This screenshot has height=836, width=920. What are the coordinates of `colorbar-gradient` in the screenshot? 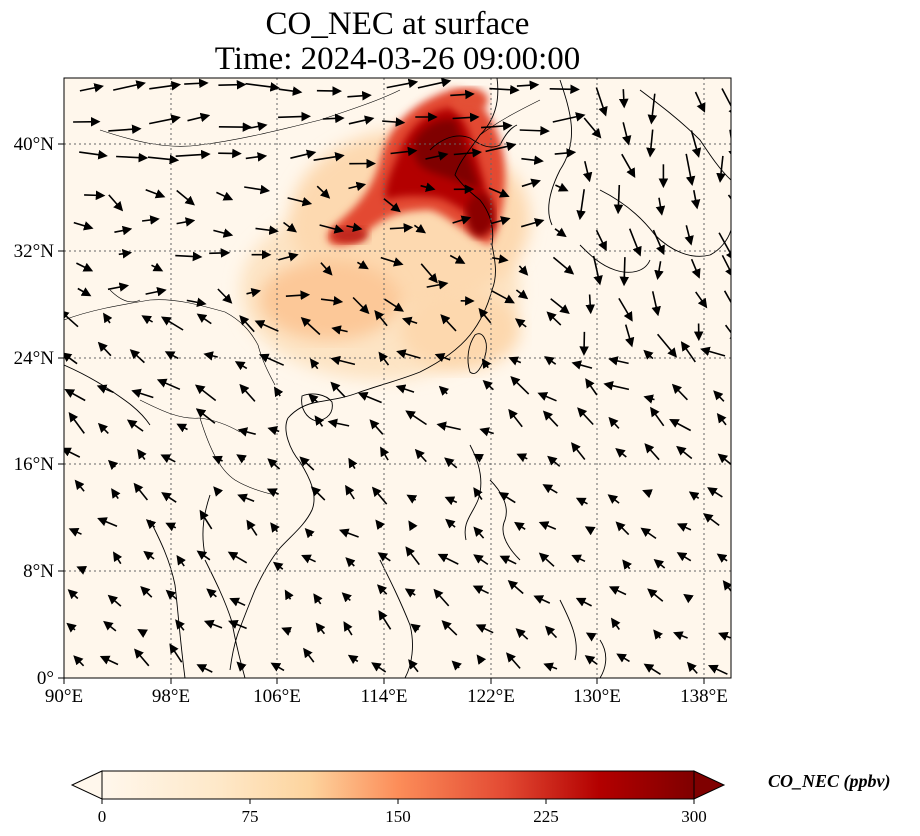 It's located at (398, 785).